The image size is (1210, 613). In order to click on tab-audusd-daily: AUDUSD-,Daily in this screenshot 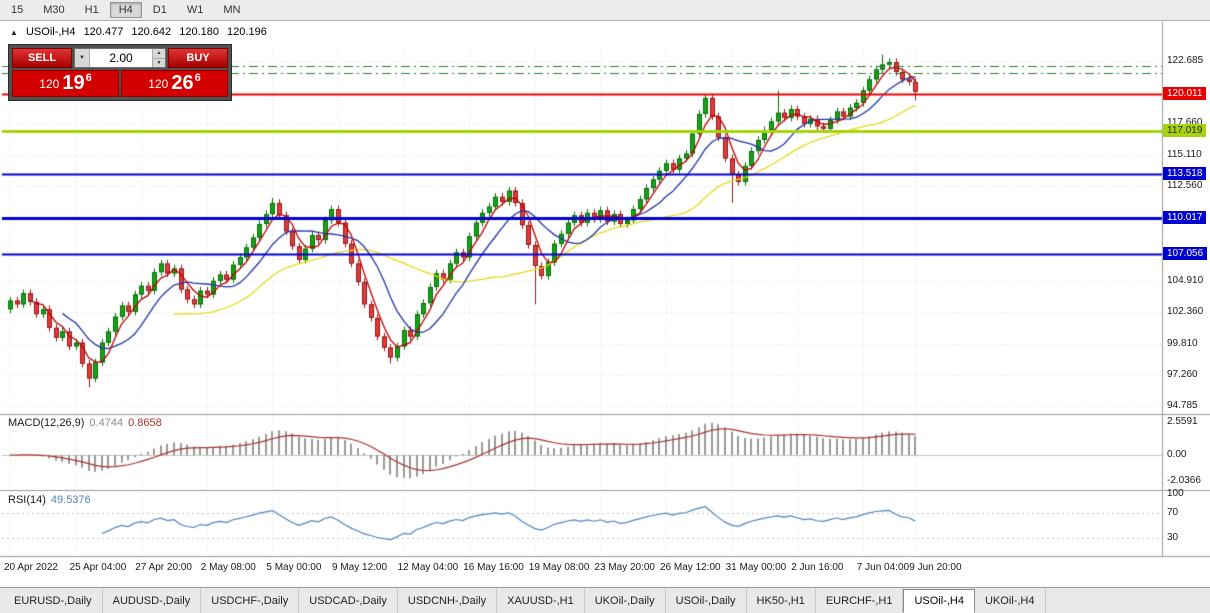, I will do `click(152, 600)`.